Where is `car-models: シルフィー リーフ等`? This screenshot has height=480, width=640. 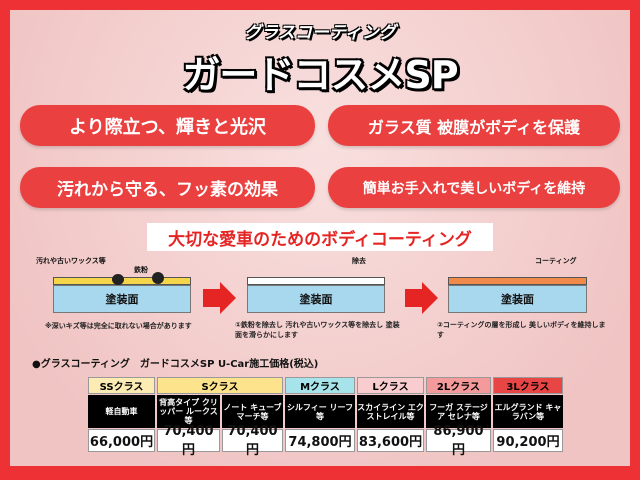 car-models: シルフィー リーフ等 is located at coordinates (320, 411).